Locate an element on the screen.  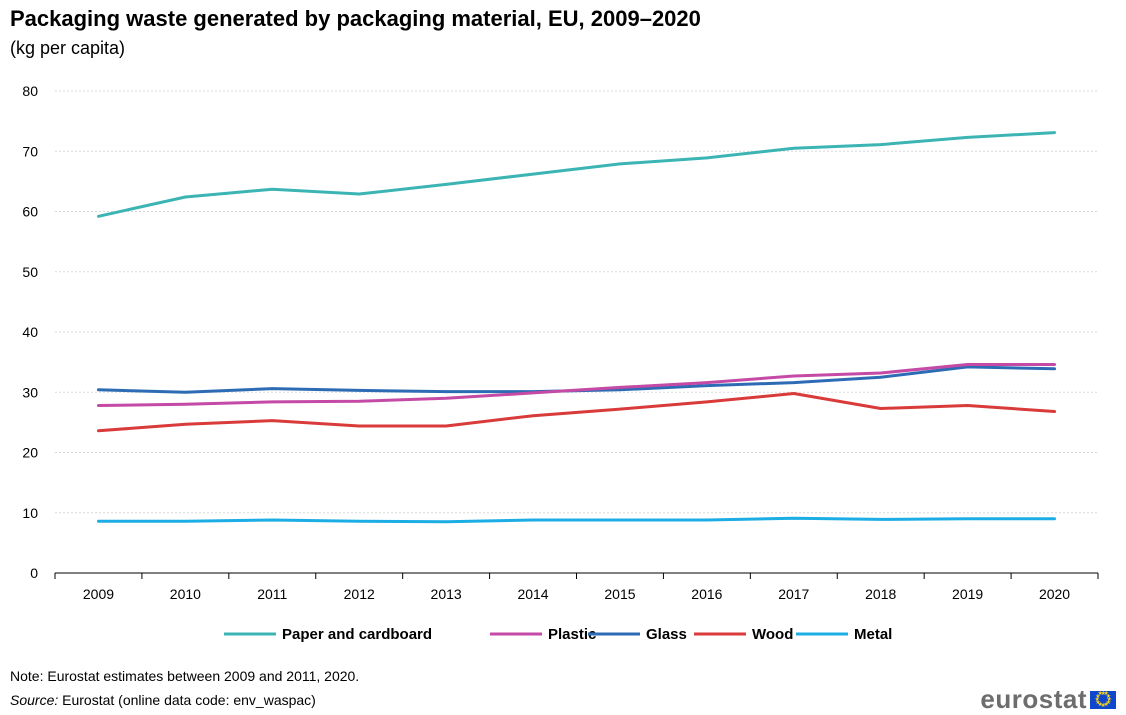
y-tick-label: 70 is located at coordinates (30, 151).